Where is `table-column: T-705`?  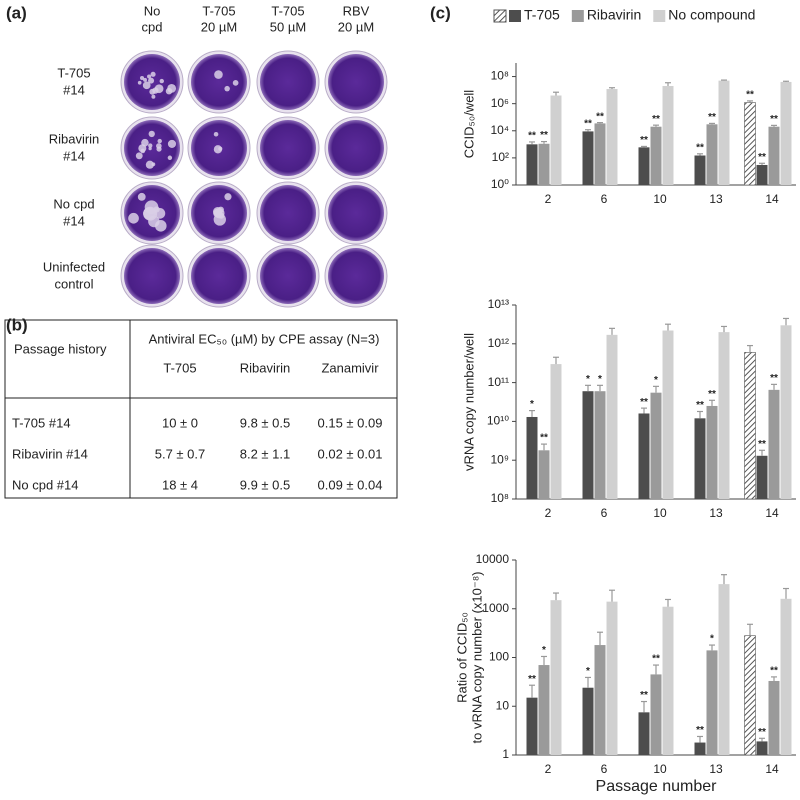 table-column: T-705 is located at coordinates (179, 367).